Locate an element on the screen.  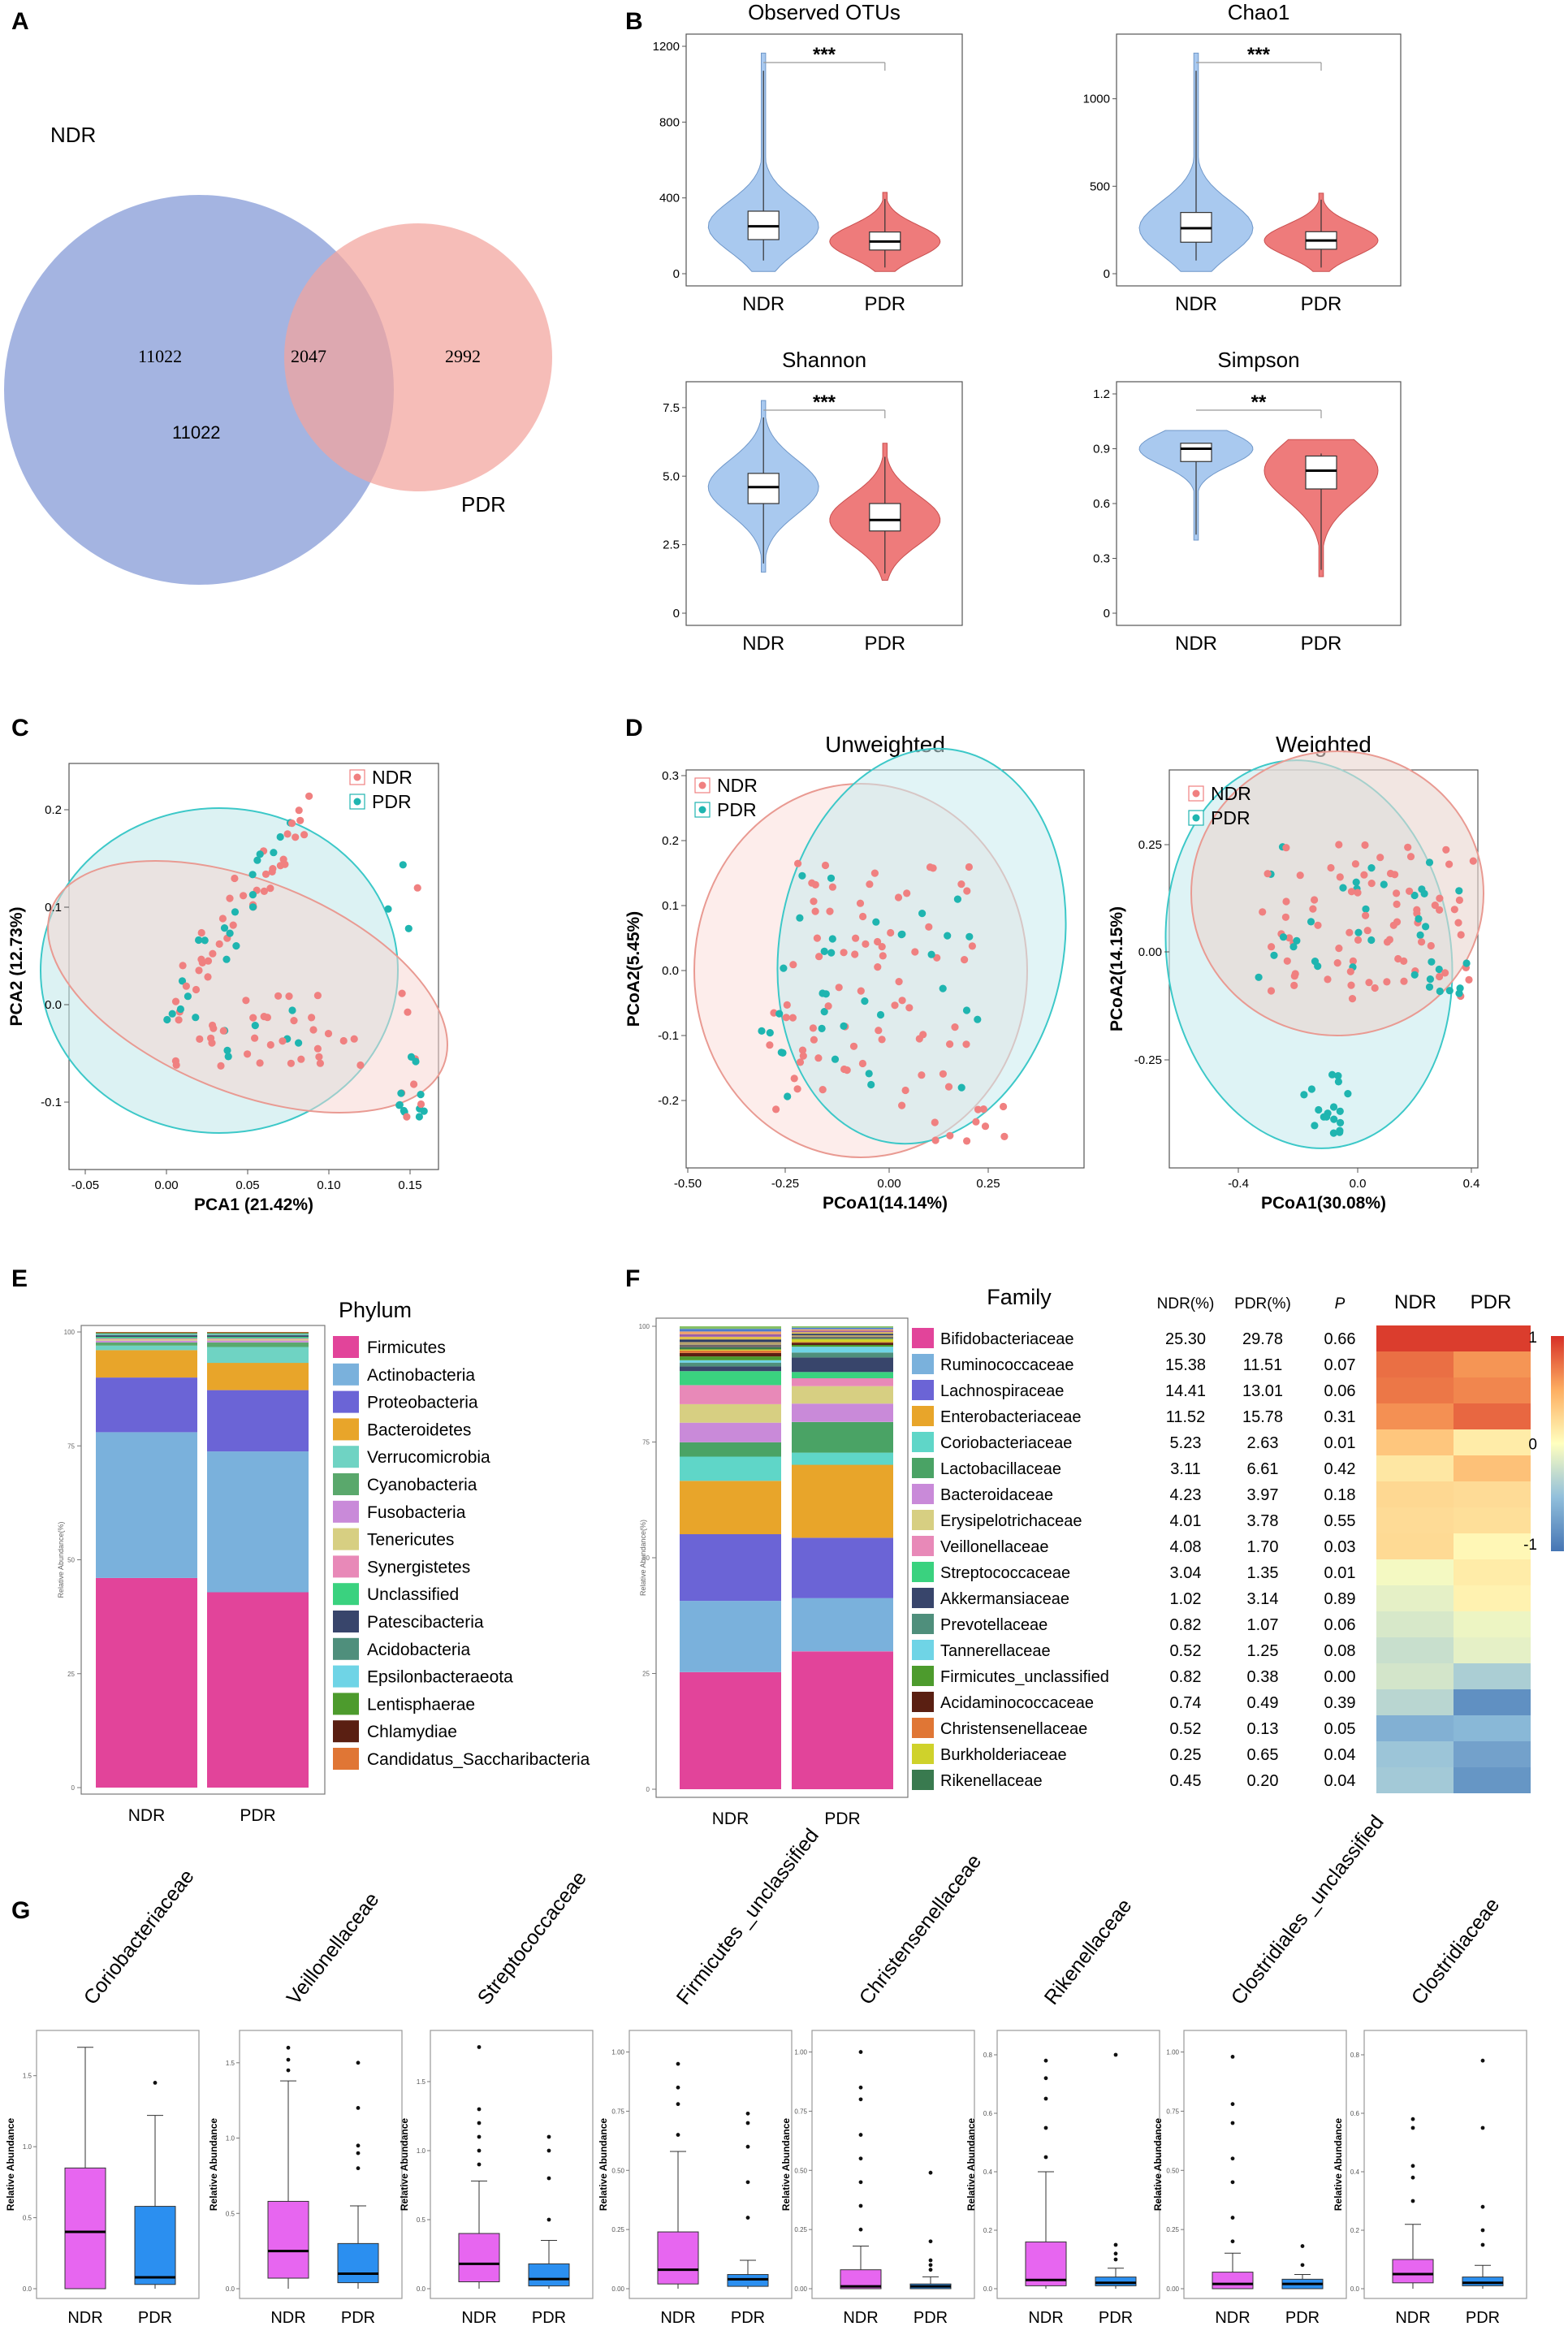
panel-a: A NDR PDR 11022 11022 2047 2992 is located at coordinates (278, 296).